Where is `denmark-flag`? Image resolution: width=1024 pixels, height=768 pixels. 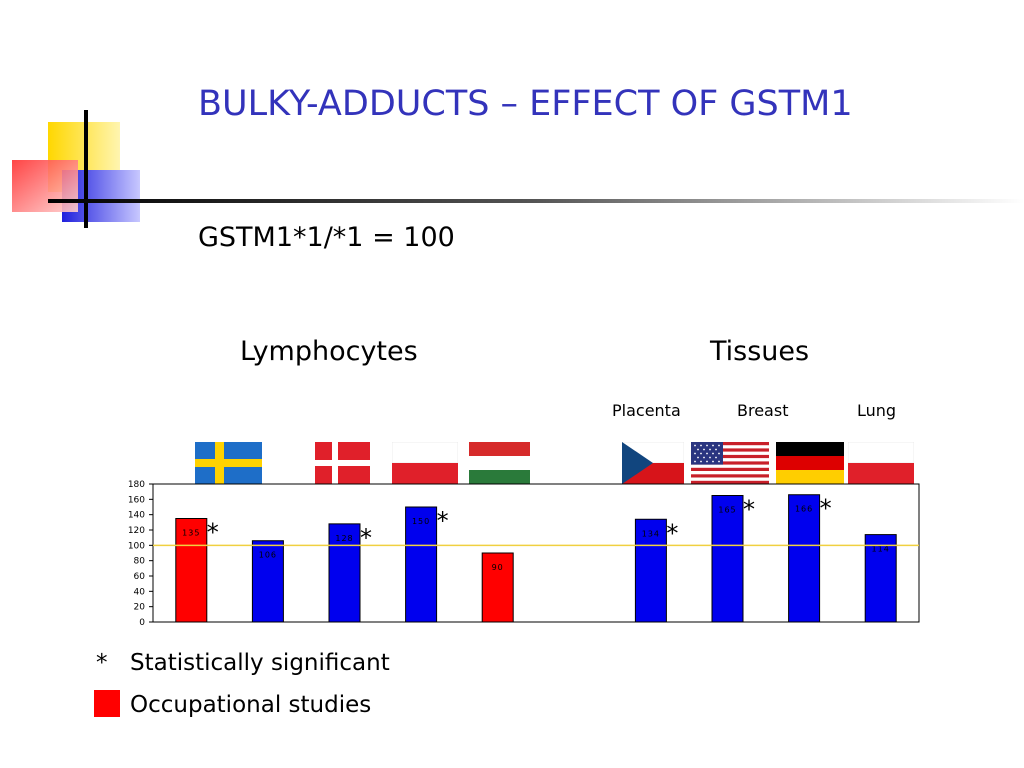 denmark-flag is located at coordinates (342, 463).